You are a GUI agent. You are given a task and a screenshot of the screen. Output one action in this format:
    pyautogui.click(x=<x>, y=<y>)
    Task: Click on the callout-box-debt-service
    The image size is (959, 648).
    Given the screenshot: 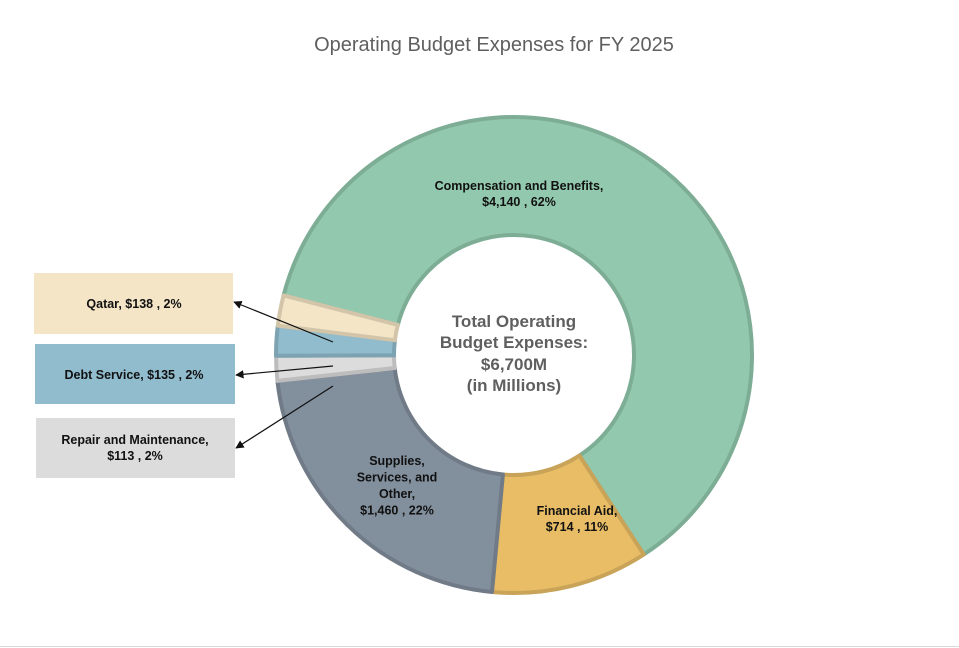 What is the action you would take?
    pyautogui.click(x=135, y=374)
    